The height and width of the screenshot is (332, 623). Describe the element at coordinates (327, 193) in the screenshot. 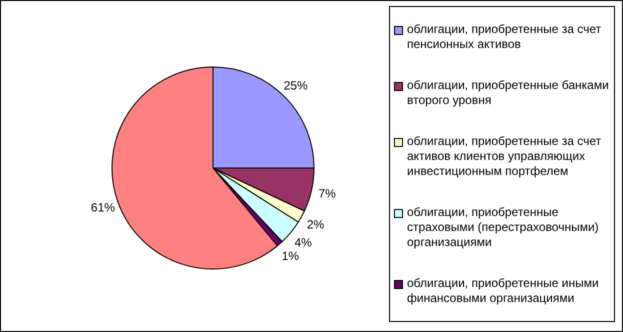

I see `data-label: 7%` at that location.